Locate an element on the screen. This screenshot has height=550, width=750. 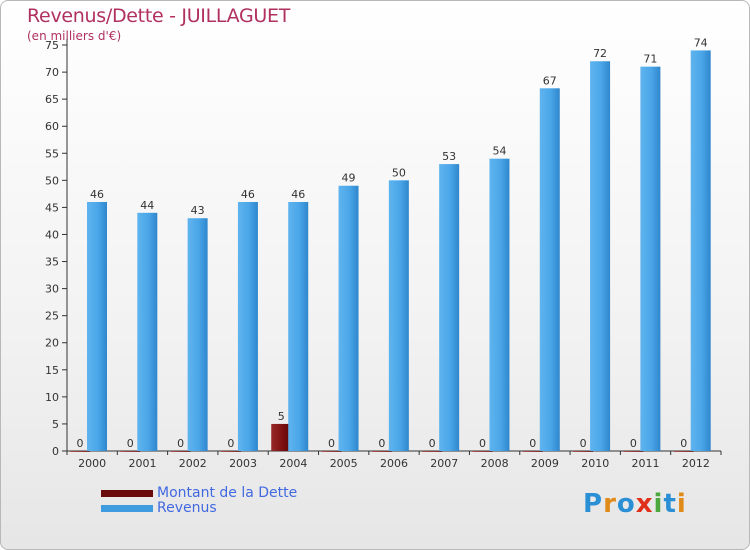
chart-title: Revenus/Dette - JUILLAGUET is located at coordinates (159, 16).